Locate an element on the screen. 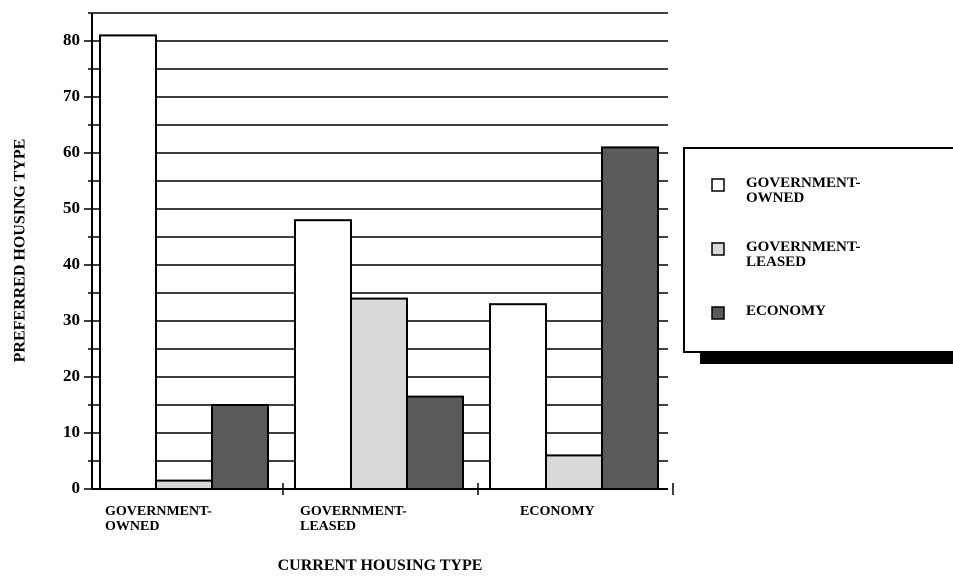 Image resolution: width=953 pixels, height=577 pixels. y-tick-label: 50 is located at coordinates (71, 207).